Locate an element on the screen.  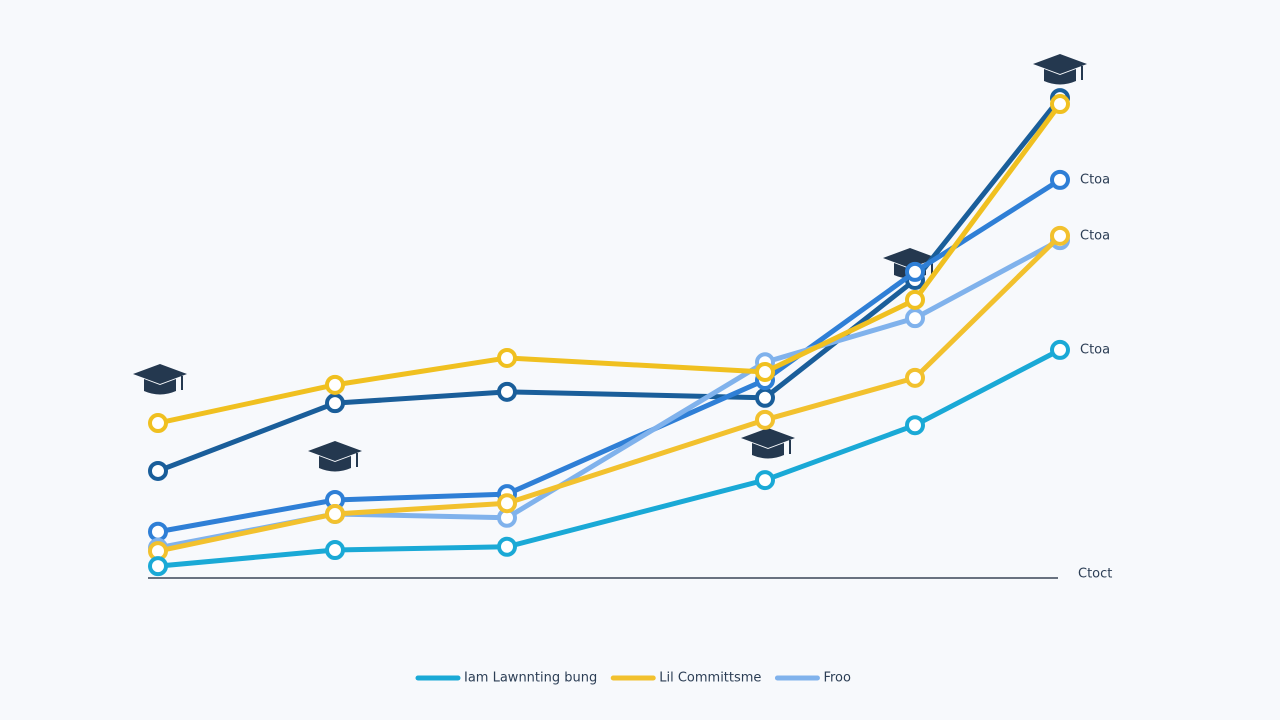
baseline-label: Ctoct is located at coordinates (1095, 574).